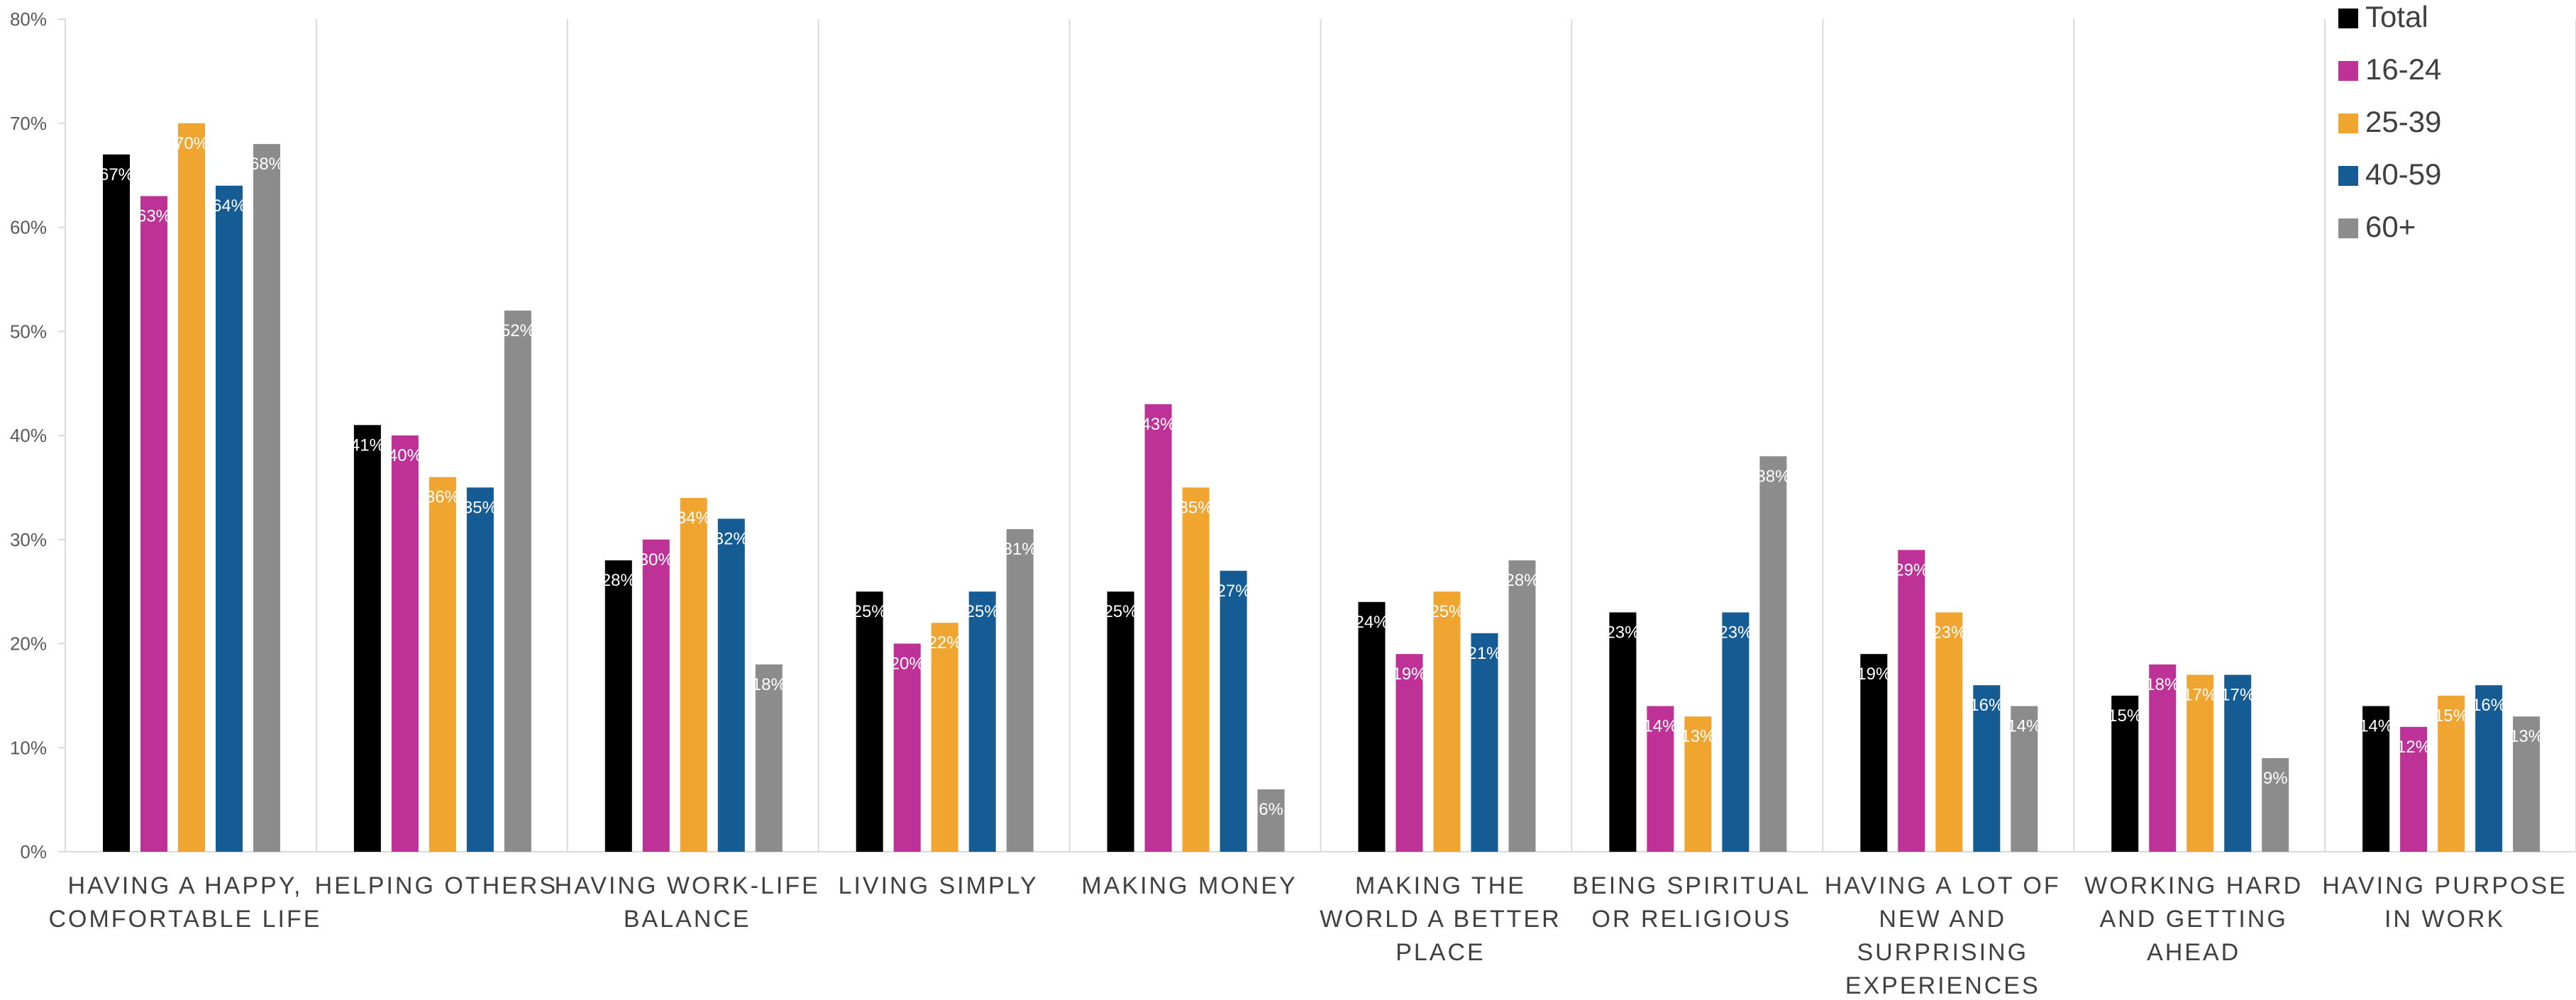 The width and height of the screenshot is (2576, 1000). What do you see at coordinates (1942, 952) in the screenshot?
I see `category-label: SURPRISING` at bounding box center [1942, 952].